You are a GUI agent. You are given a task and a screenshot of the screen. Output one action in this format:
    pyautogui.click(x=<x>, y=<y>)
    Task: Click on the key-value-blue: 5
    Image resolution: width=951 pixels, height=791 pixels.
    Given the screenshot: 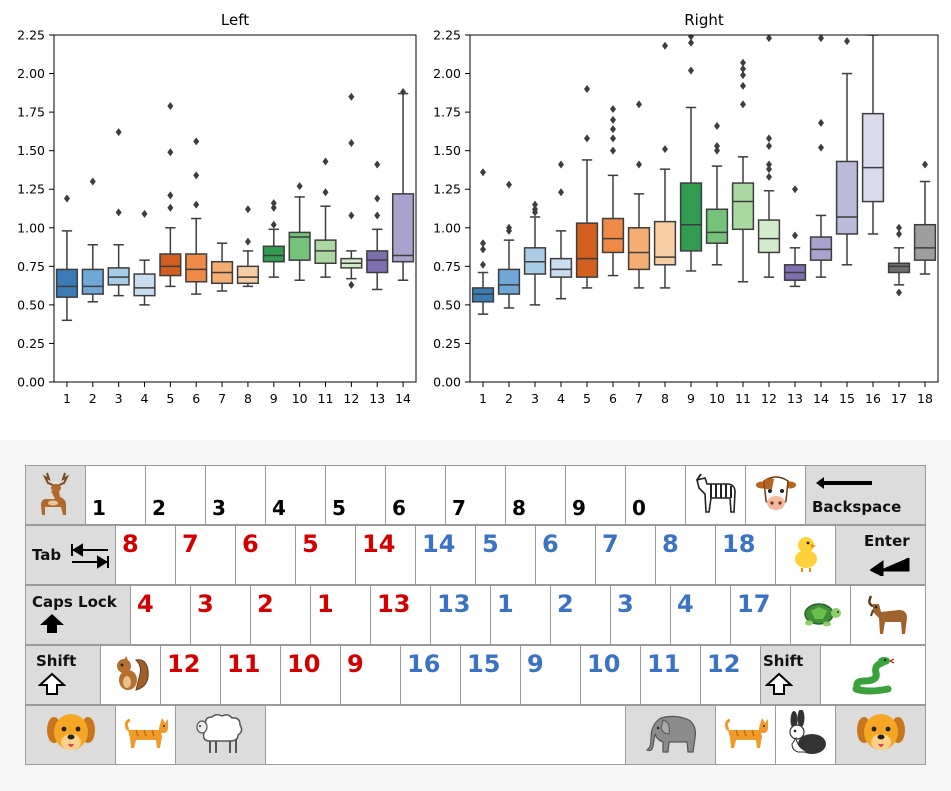 What is the action you would take?
    pyautogui.click(x=505, y=555)
    